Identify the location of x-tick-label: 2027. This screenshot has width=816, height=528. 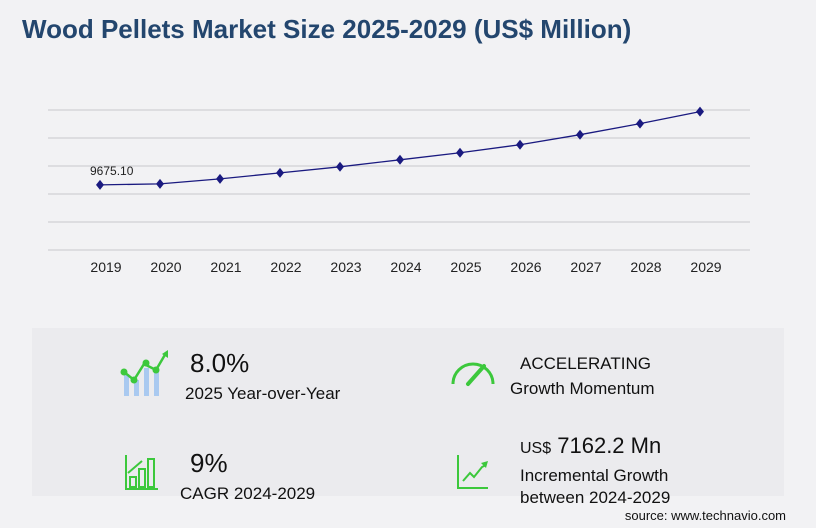
(585, 267).